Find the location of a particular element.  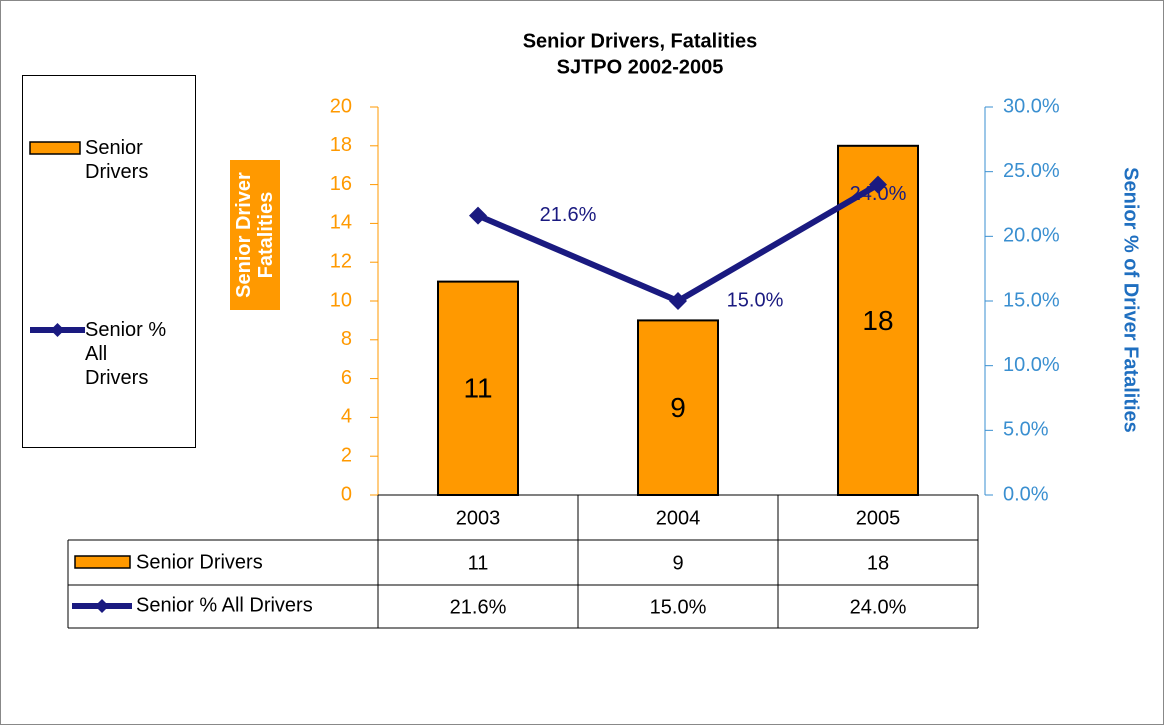

y2-tick-label: 10.0% is located at coordinates (1031, 365).